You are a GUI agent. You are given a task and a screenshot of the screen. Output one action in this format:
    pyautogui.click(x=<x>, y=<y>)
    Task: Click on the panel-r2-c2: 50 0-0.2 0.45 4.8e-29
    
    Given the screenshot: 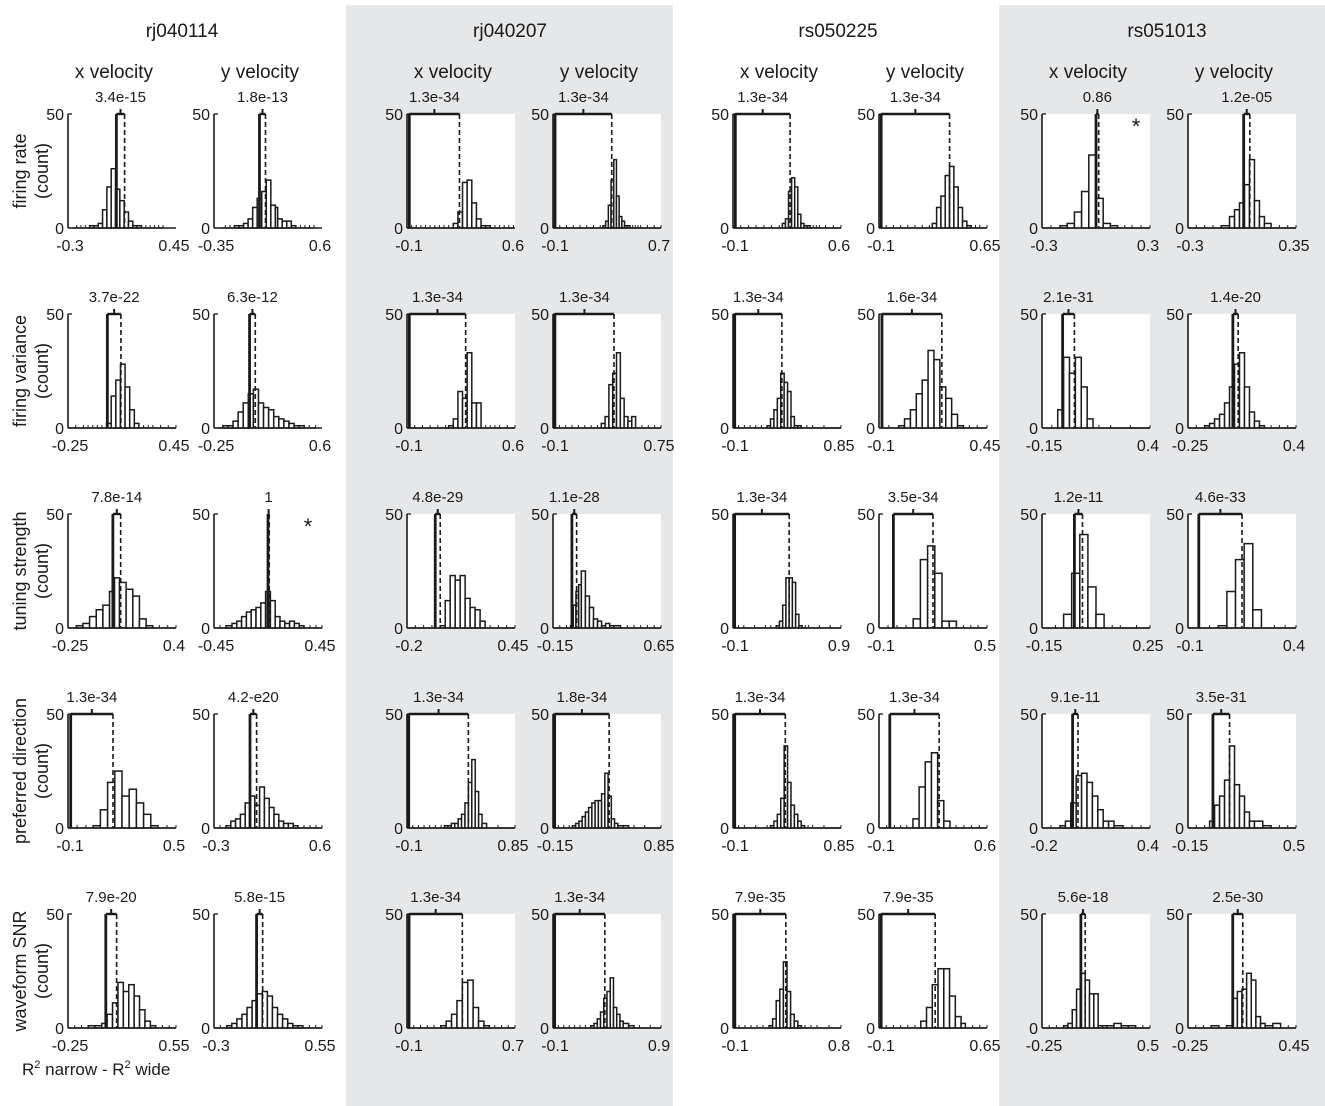 What is the action you would take?
    pyautogui.click(x=456, y=572)
    